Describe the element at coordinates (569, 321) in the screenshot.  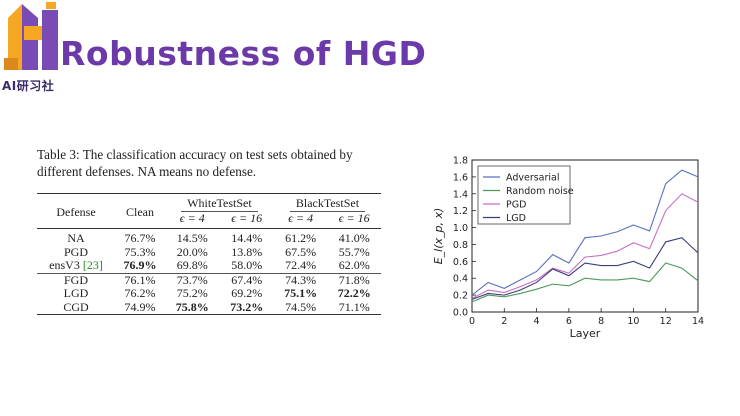
I see `x-tick-label: 6` at that location.